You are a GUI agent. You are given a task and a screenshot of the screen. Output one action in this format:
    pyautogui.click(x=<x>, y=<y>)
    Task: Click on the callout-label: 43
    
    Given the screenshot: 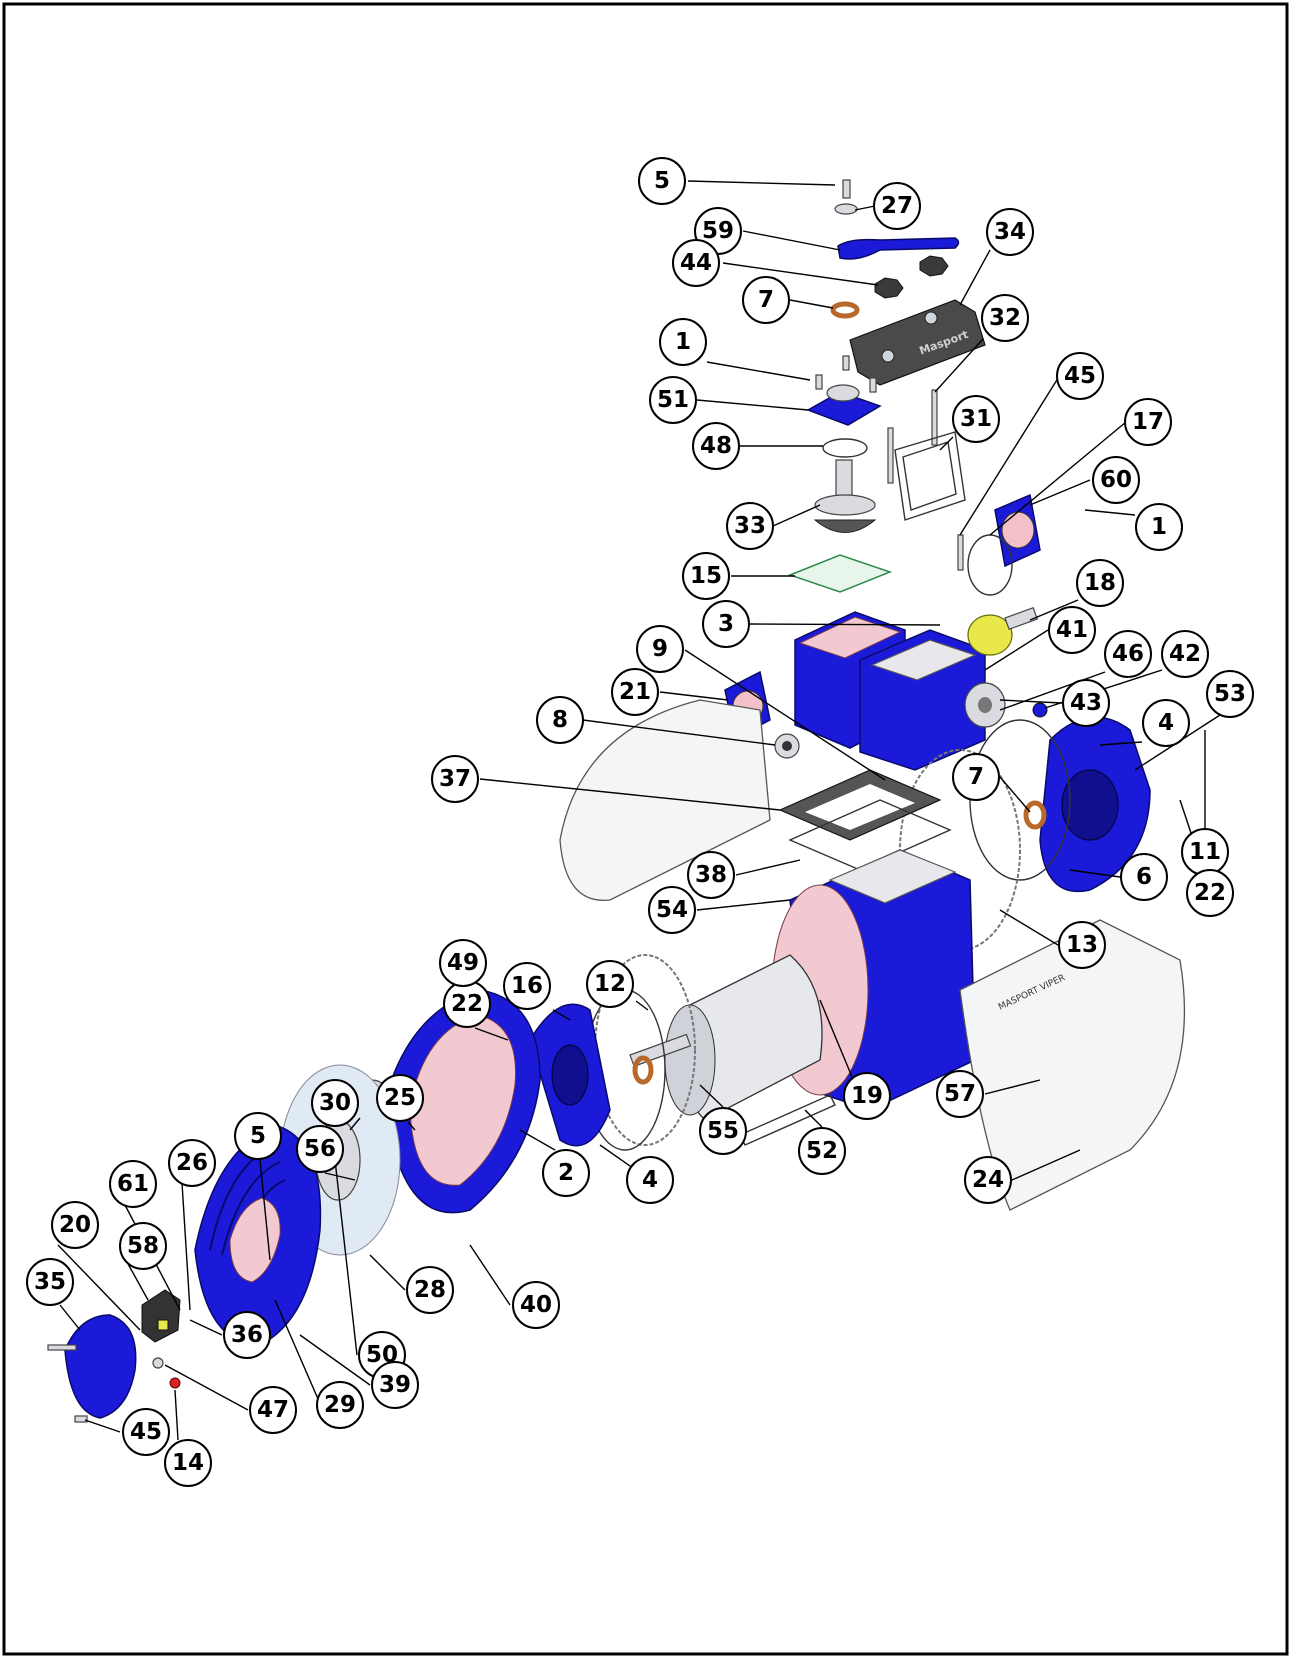 What is the action you would take?
    pyautogui.click(x=1086, y=703)
    